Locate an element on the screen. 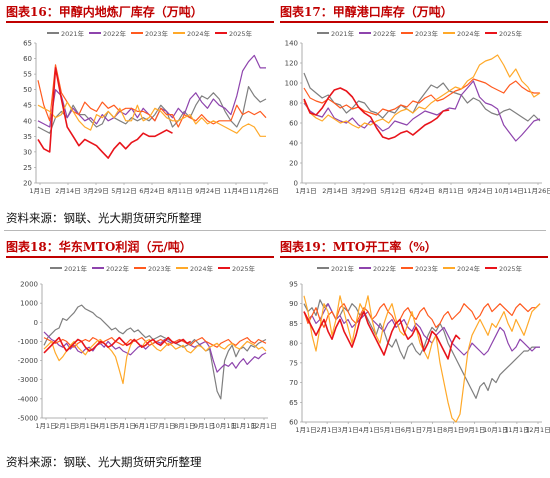 This screenshot has height=478, width=550. y-tick-label: -2000 is located at coordinates (28, 361).